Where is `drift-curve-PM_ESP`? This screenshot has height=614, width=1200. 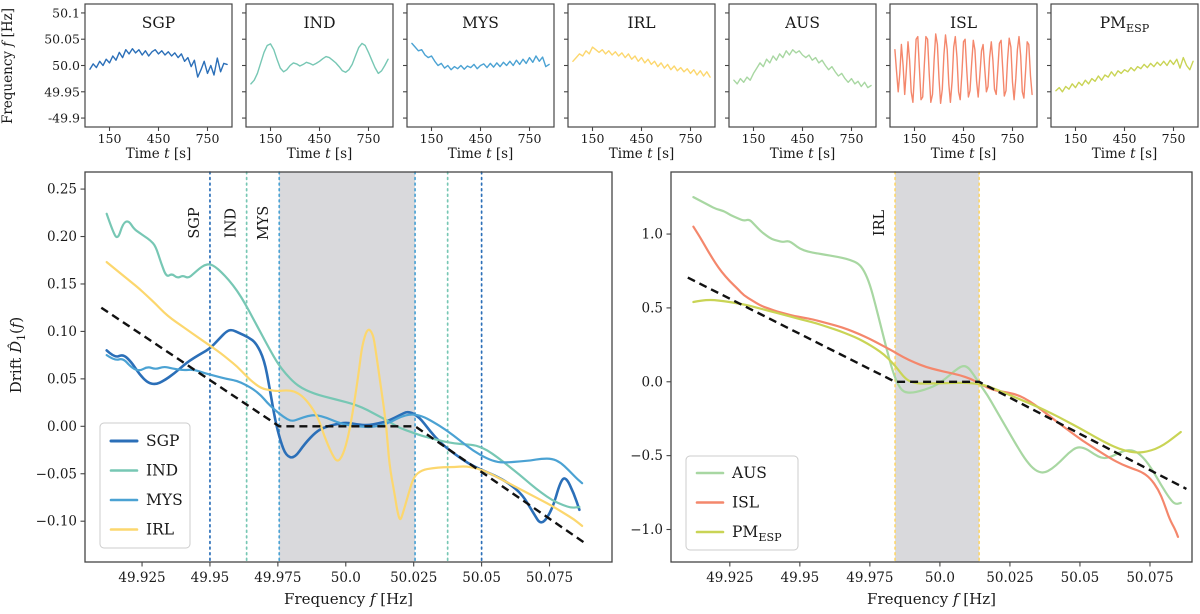 drift-curve-PM_ESP is located at coordinates (937, 376).